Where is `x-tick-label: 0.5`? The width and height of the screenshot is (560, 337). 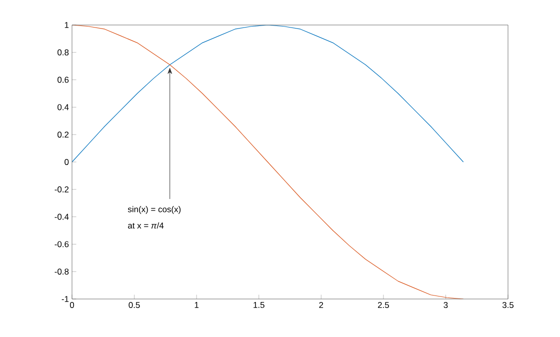
x-tick-label: 0.5 is located at coordinates (134, 305).